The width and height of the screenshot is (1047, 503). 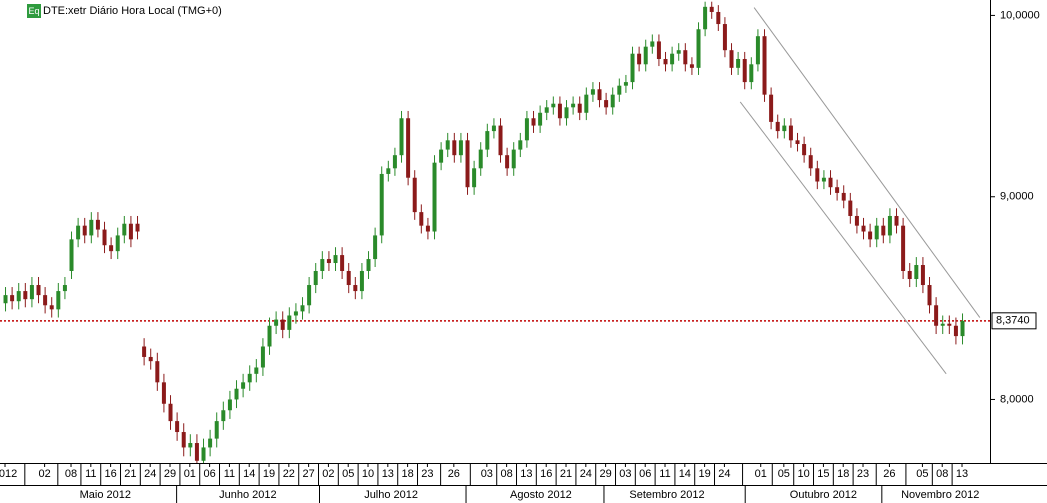 What do you see at coordinates (666, 495) in the screenshot?
I see `month-label: Setembro 2012` at bounding box center [666, 495].